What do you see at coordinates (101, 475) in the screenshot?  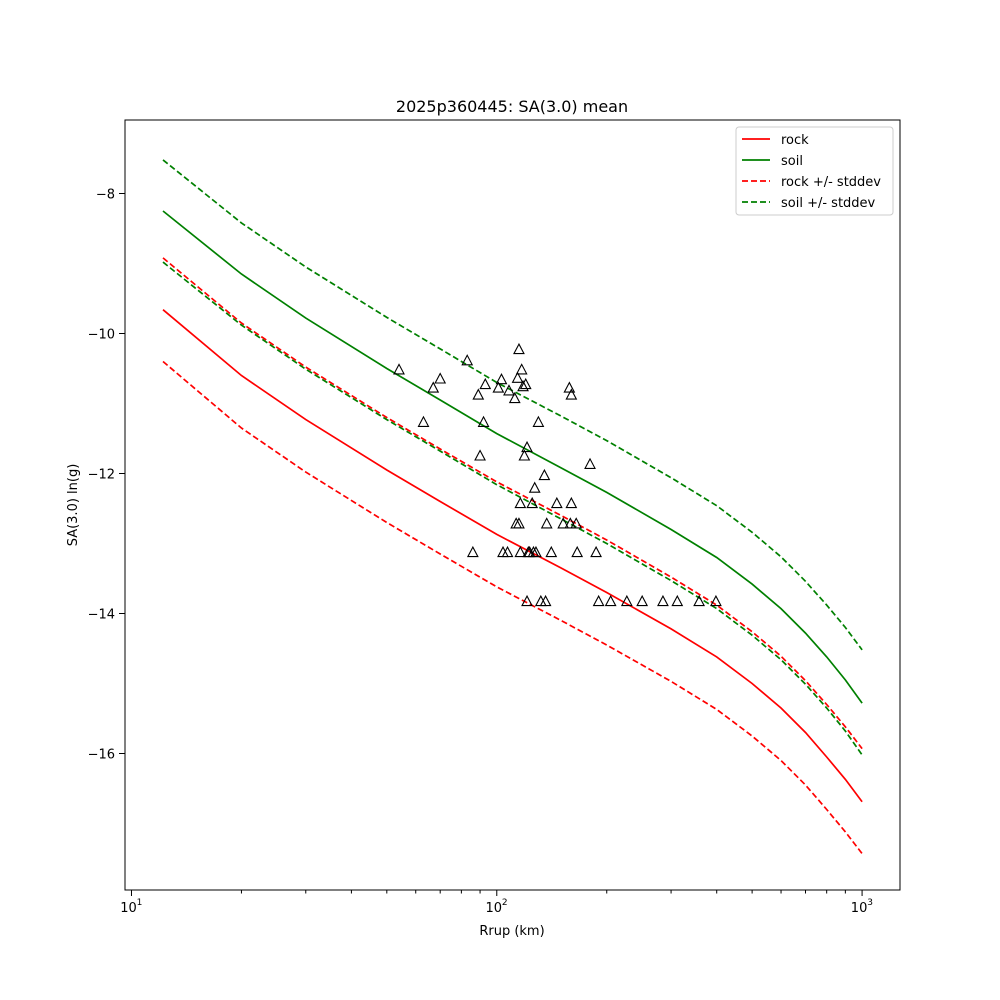 I see `y-tick-label: −12` at bounding box center [101, 475].